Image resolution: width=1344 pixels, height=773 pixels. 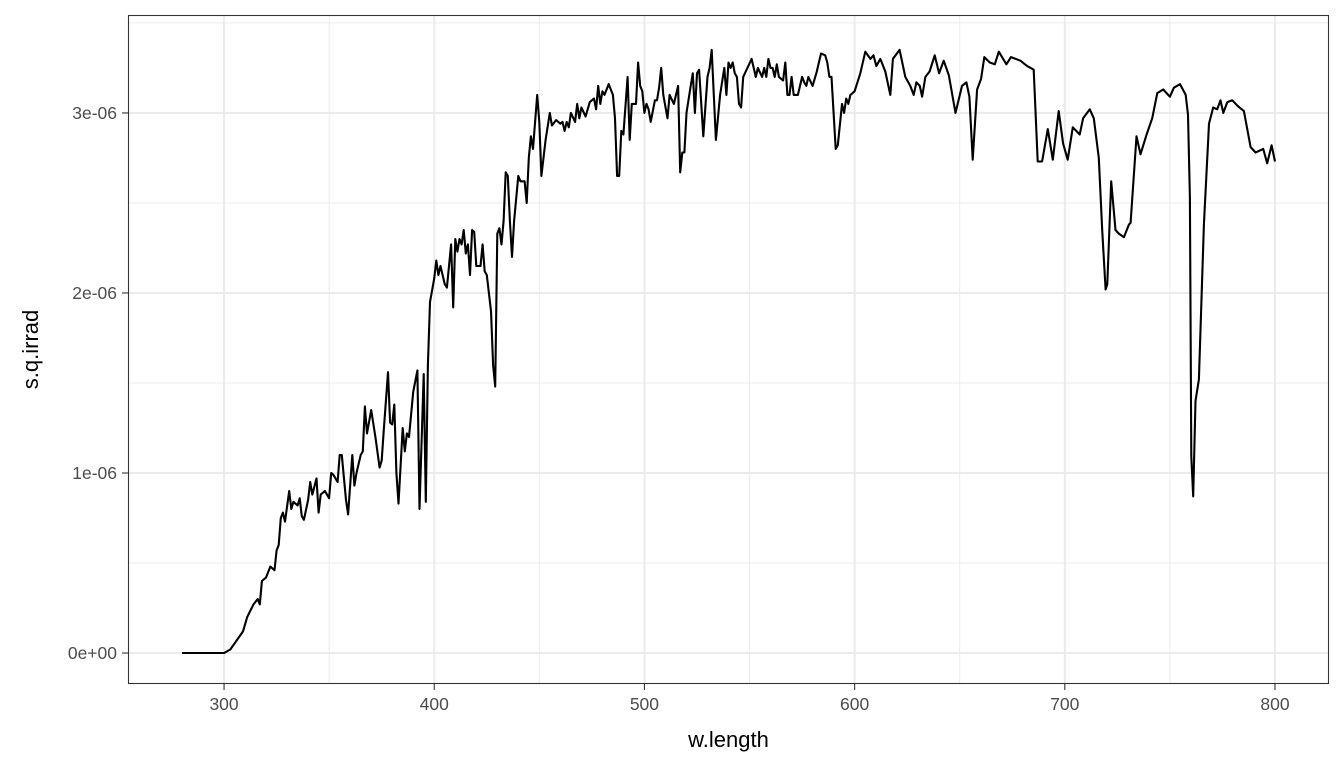 What do you see at coordinates (1274, 704) in the screenshot?
I see `x-tick-label: 800` at bounding box center [1274, 704].